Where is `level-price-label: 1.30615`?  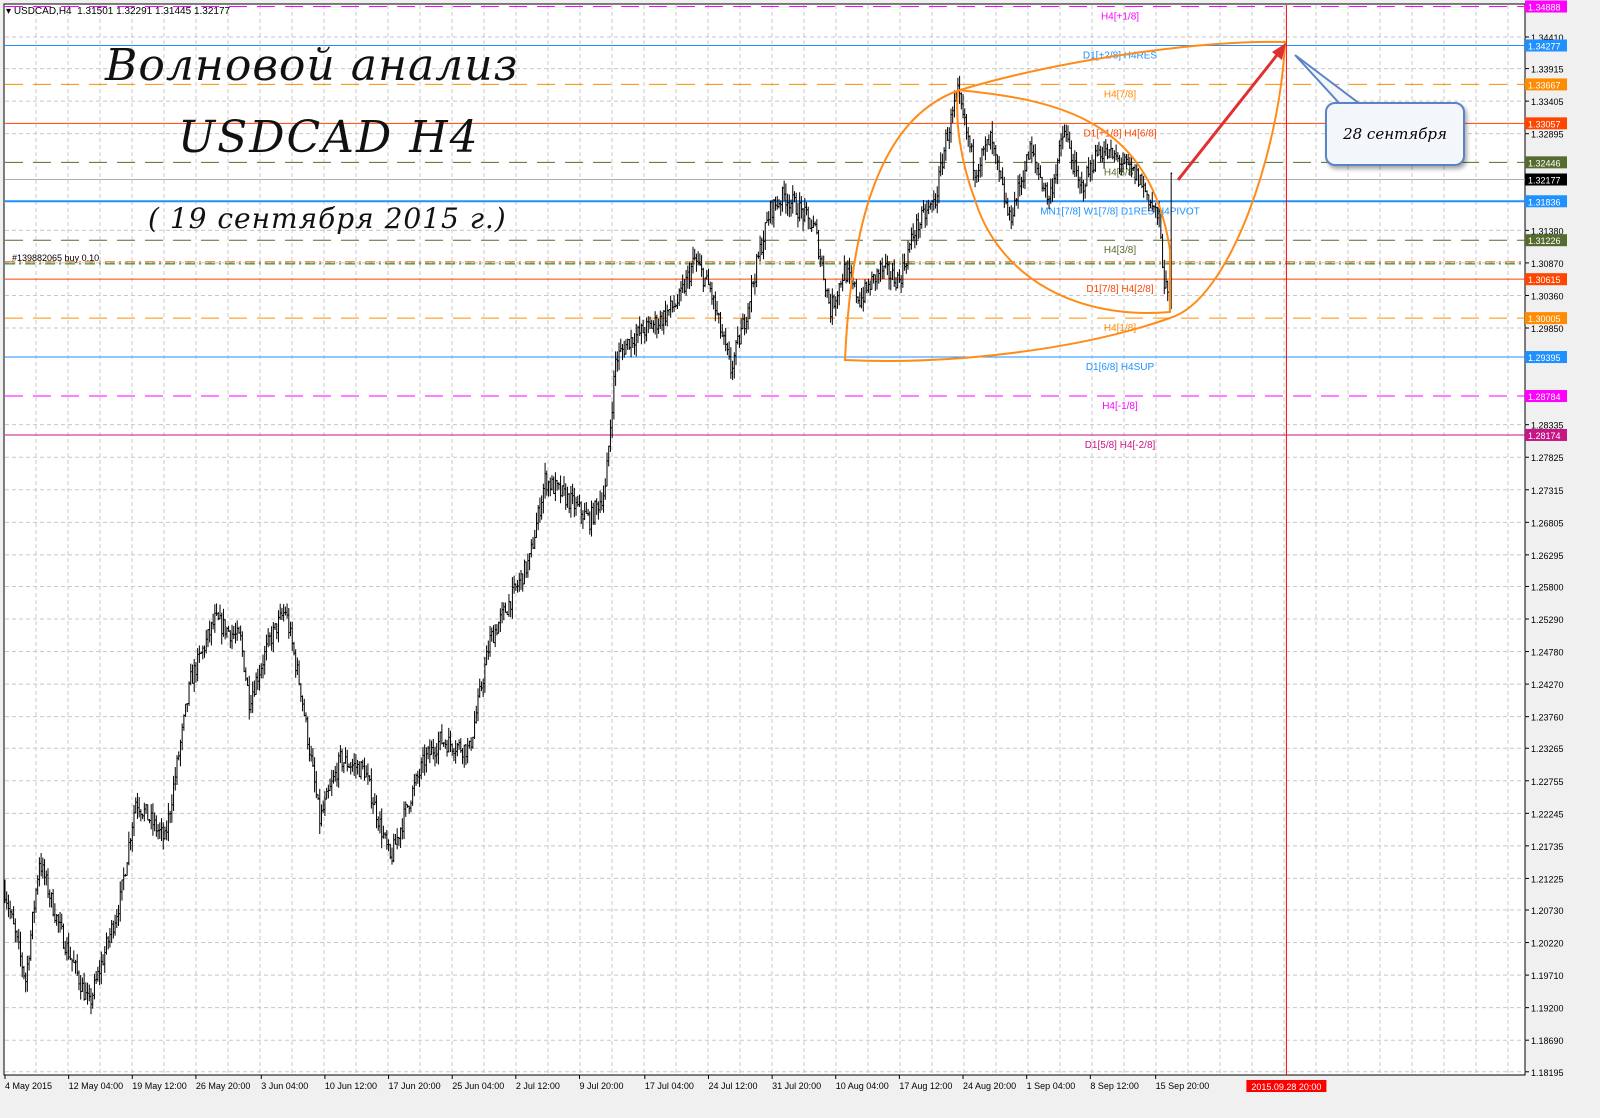
level-price-label: 1.30615 is located at coordinates (1544, 280).